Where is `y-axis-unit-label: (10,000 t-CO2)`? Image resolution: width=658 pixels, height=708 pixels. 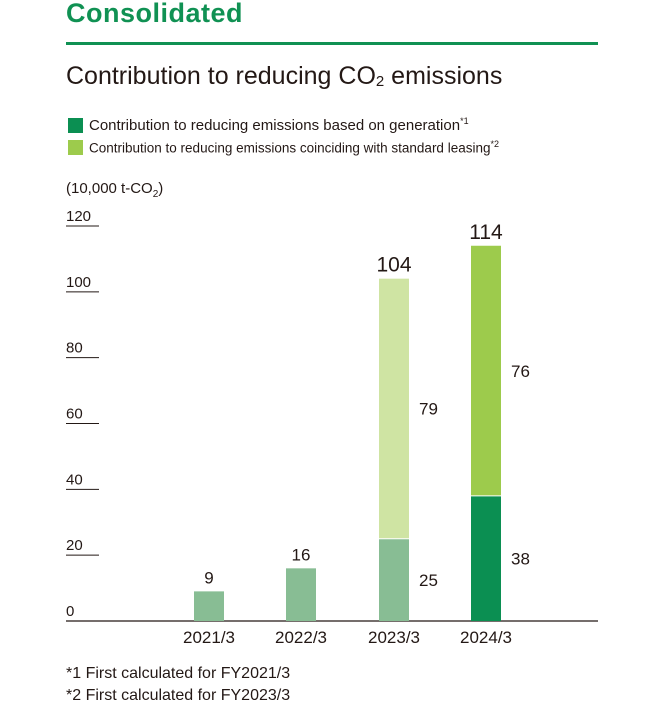
y-axis-unit-label: (10,000 t-CO2) is located at coordinates (114, 190).